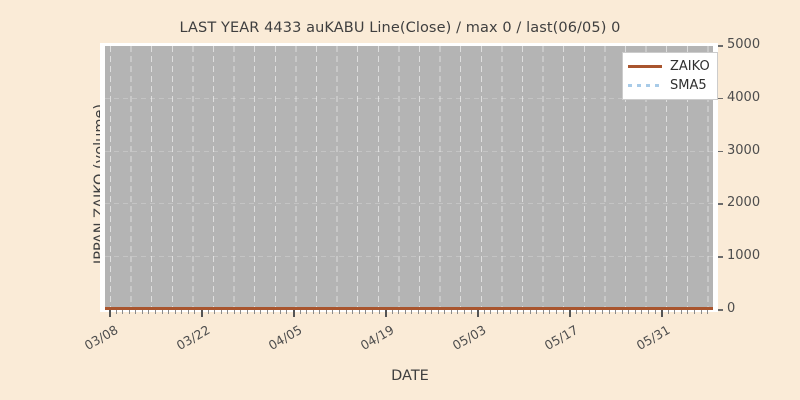 The height and width of the screenshot is (400, 800). I want to click on x-tick-label: 04/05, so click(285, 338).